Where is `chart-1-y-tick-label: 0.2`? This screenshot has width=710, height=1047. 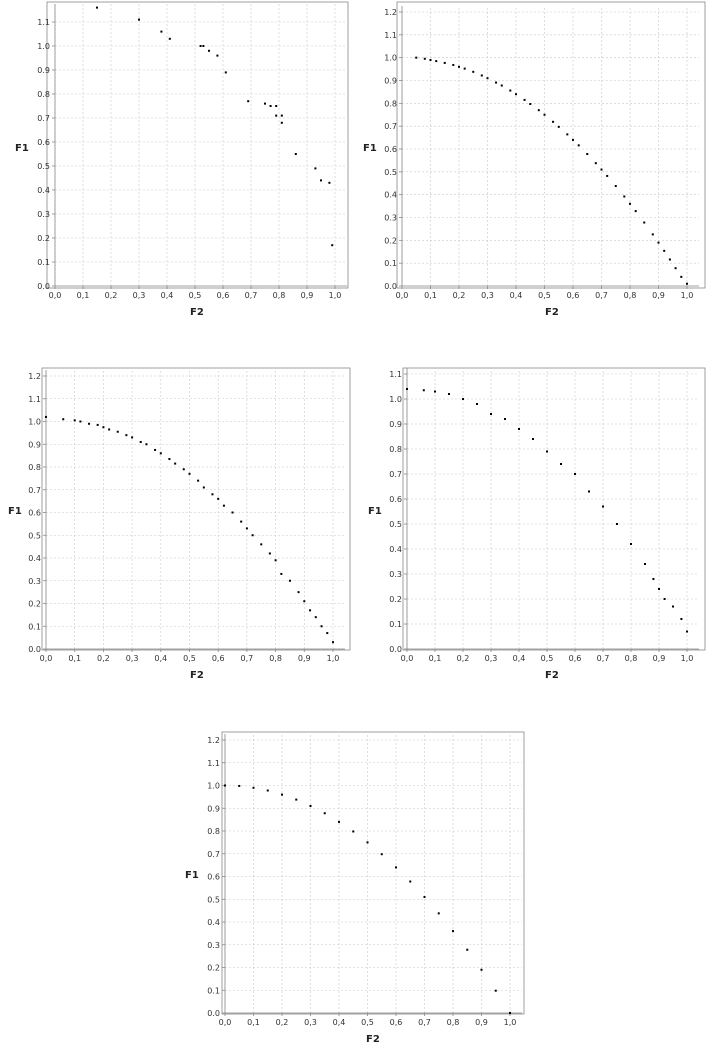
chart-1-y-tick-label: 0.2 is located at coordinates (43, 238).